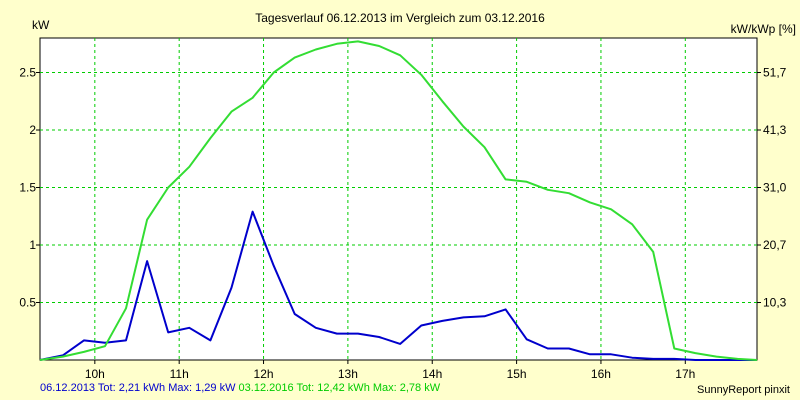 Image resolution: width=800 pixels, height=400 pixels. I want to click on footer-series2: 03.12.2016 Tot: 12,42 kWh Max: 2,78 kW, so click(339, 388).